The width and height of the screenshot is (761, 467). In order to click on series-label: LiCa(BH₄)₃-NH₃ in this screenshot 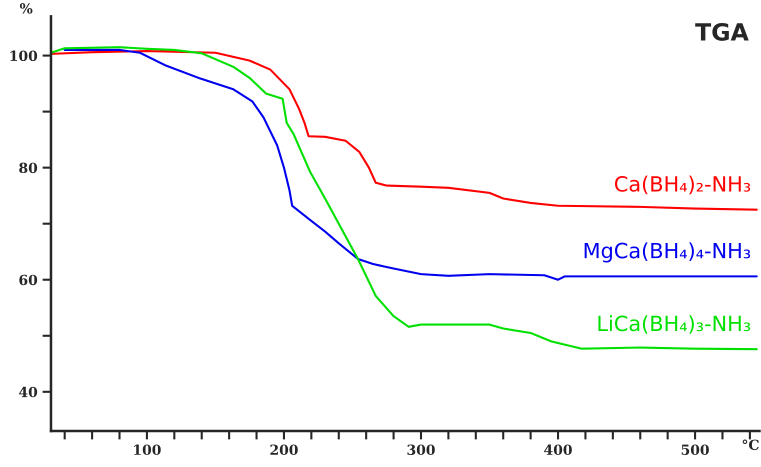, I will do `click(674, 324)`.